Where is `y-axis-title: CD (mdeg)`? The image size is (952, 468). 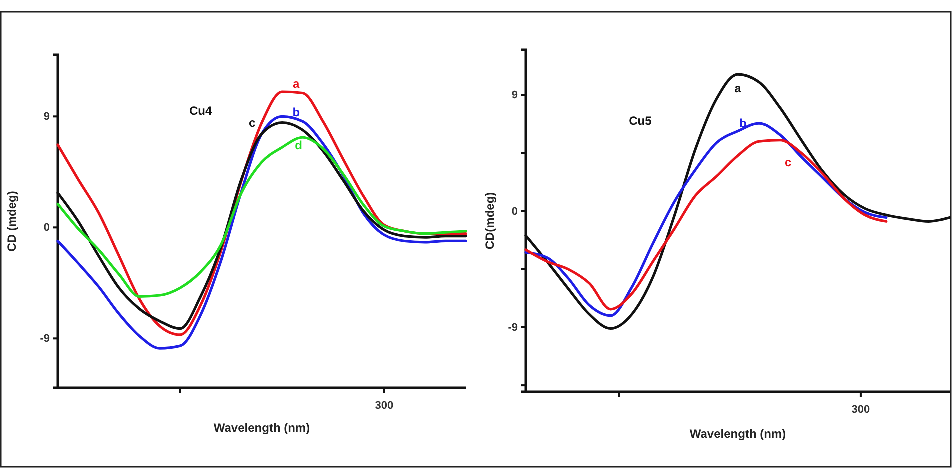 y-axis-title: CD (mdeg) is located at coordinates (12, 221).